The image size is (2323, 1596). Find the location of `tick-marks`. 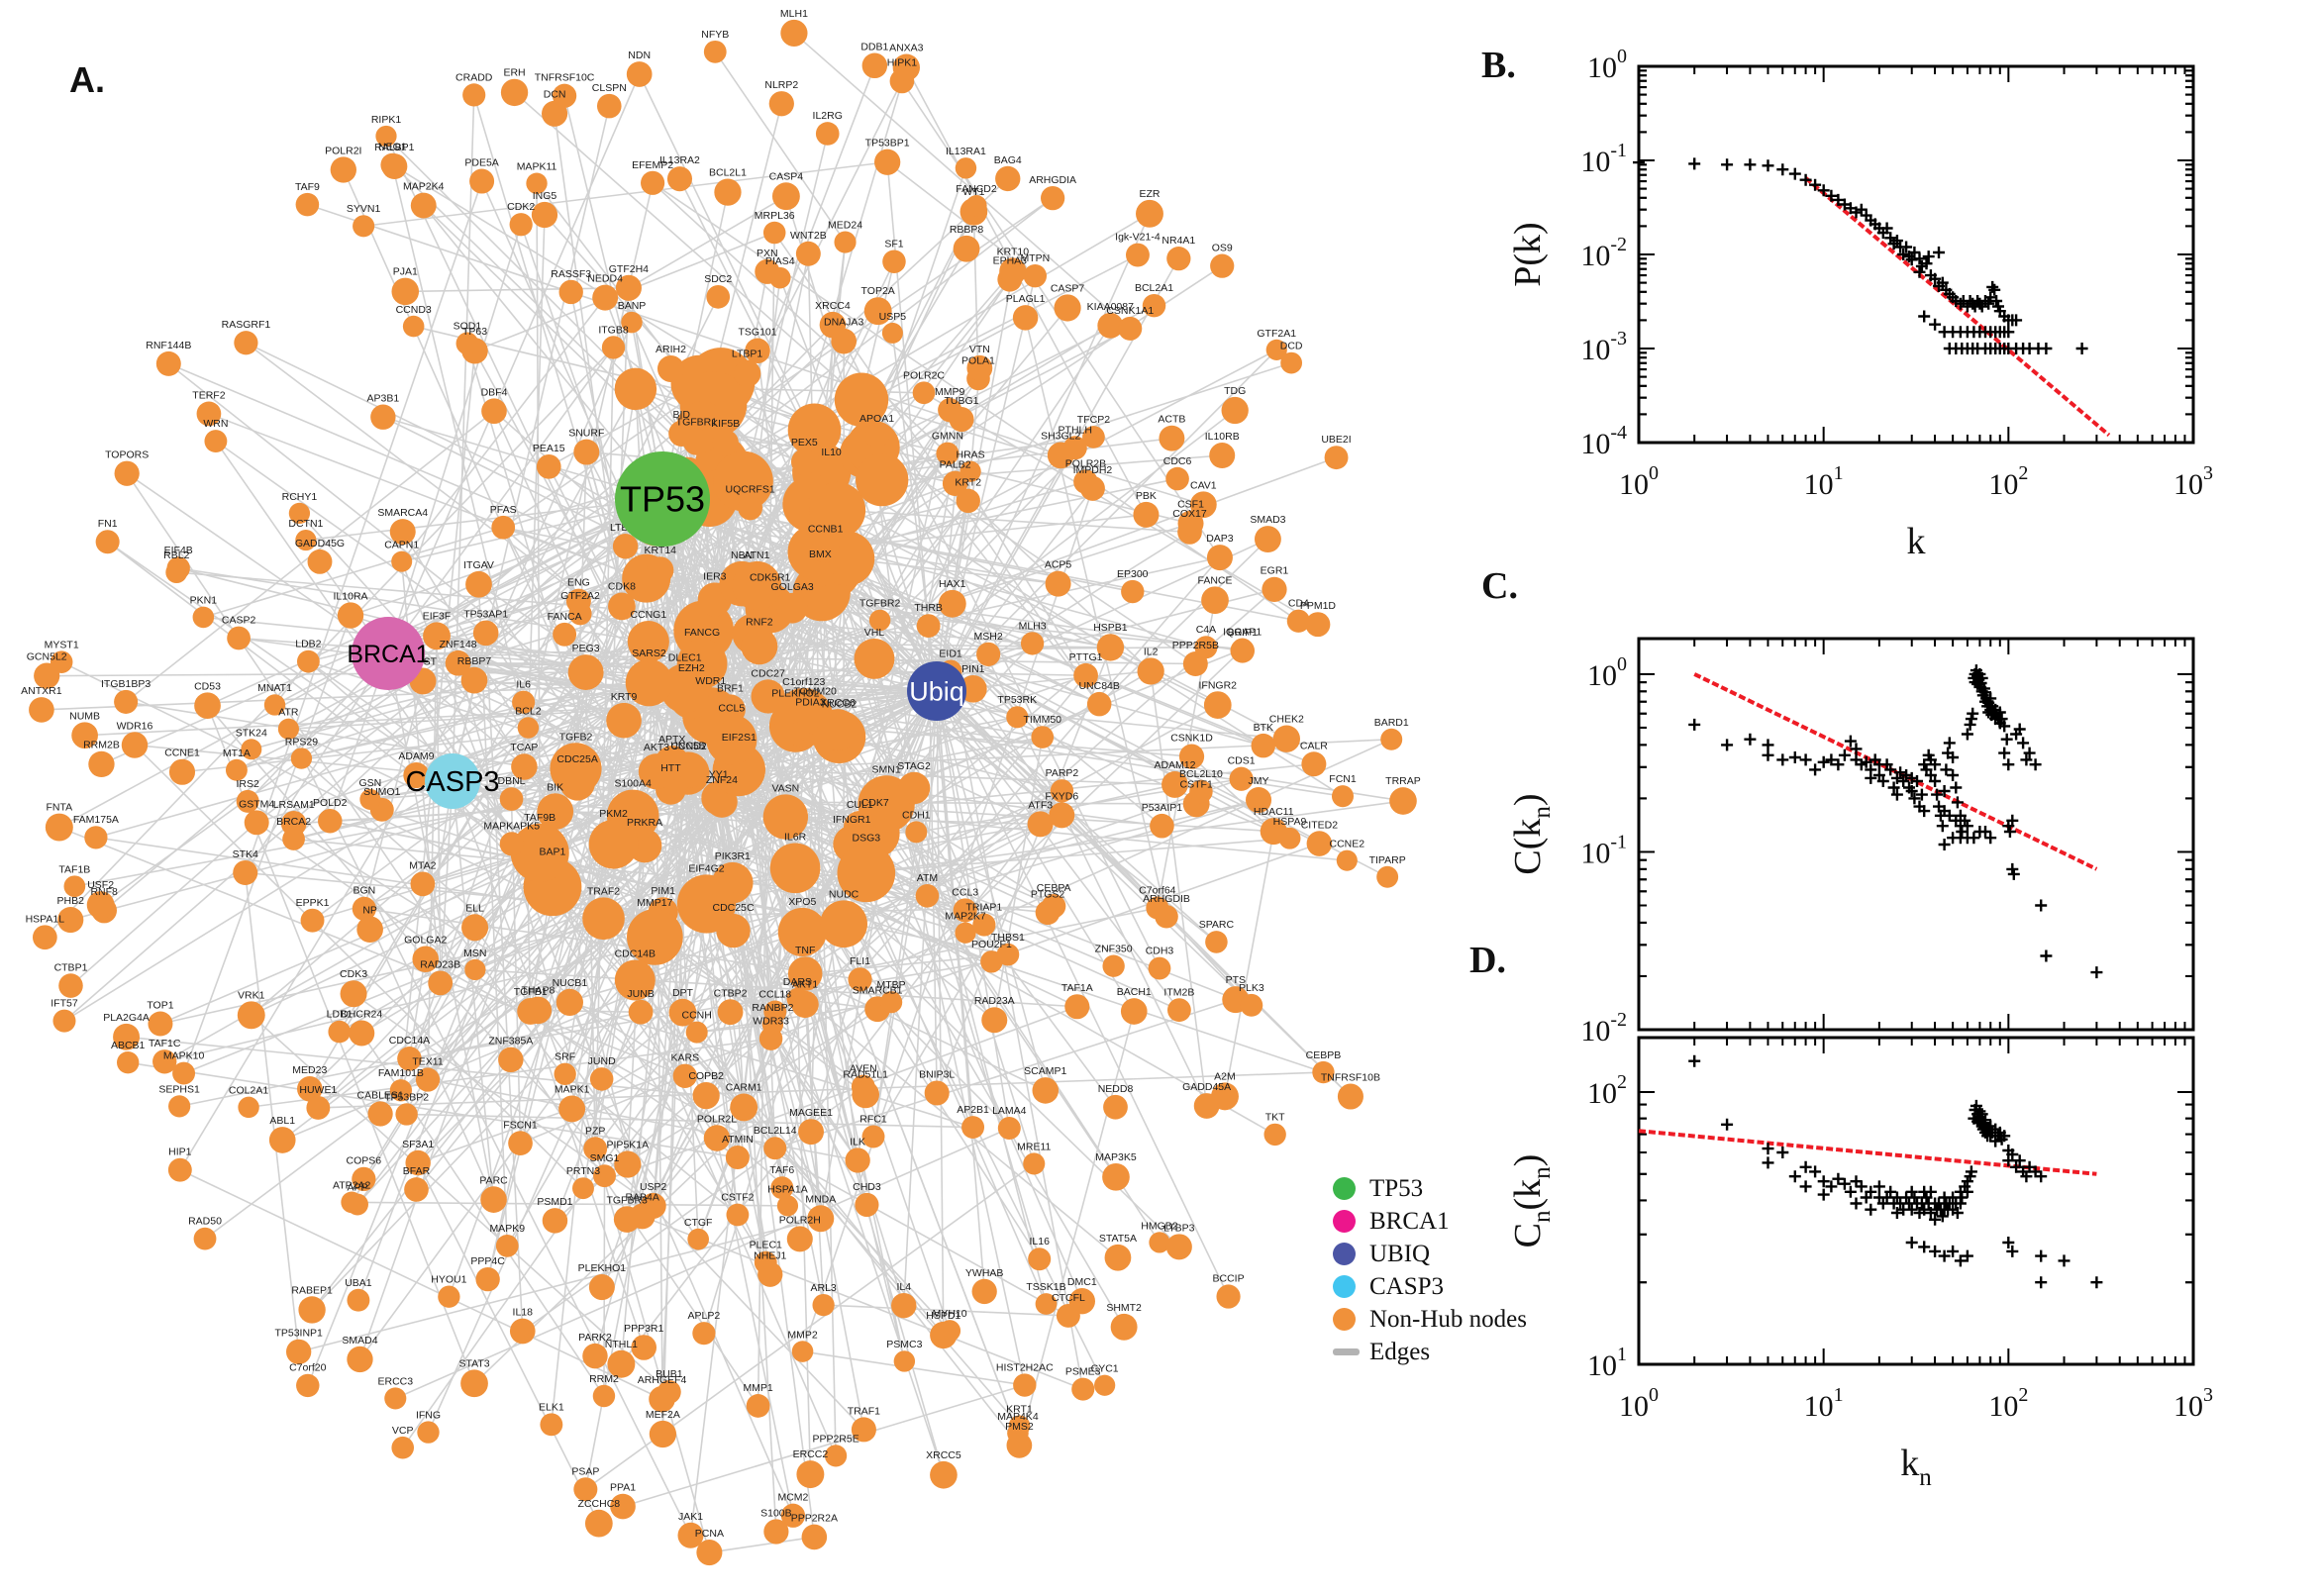

tick-marks is located at coordinates (1916, 835).